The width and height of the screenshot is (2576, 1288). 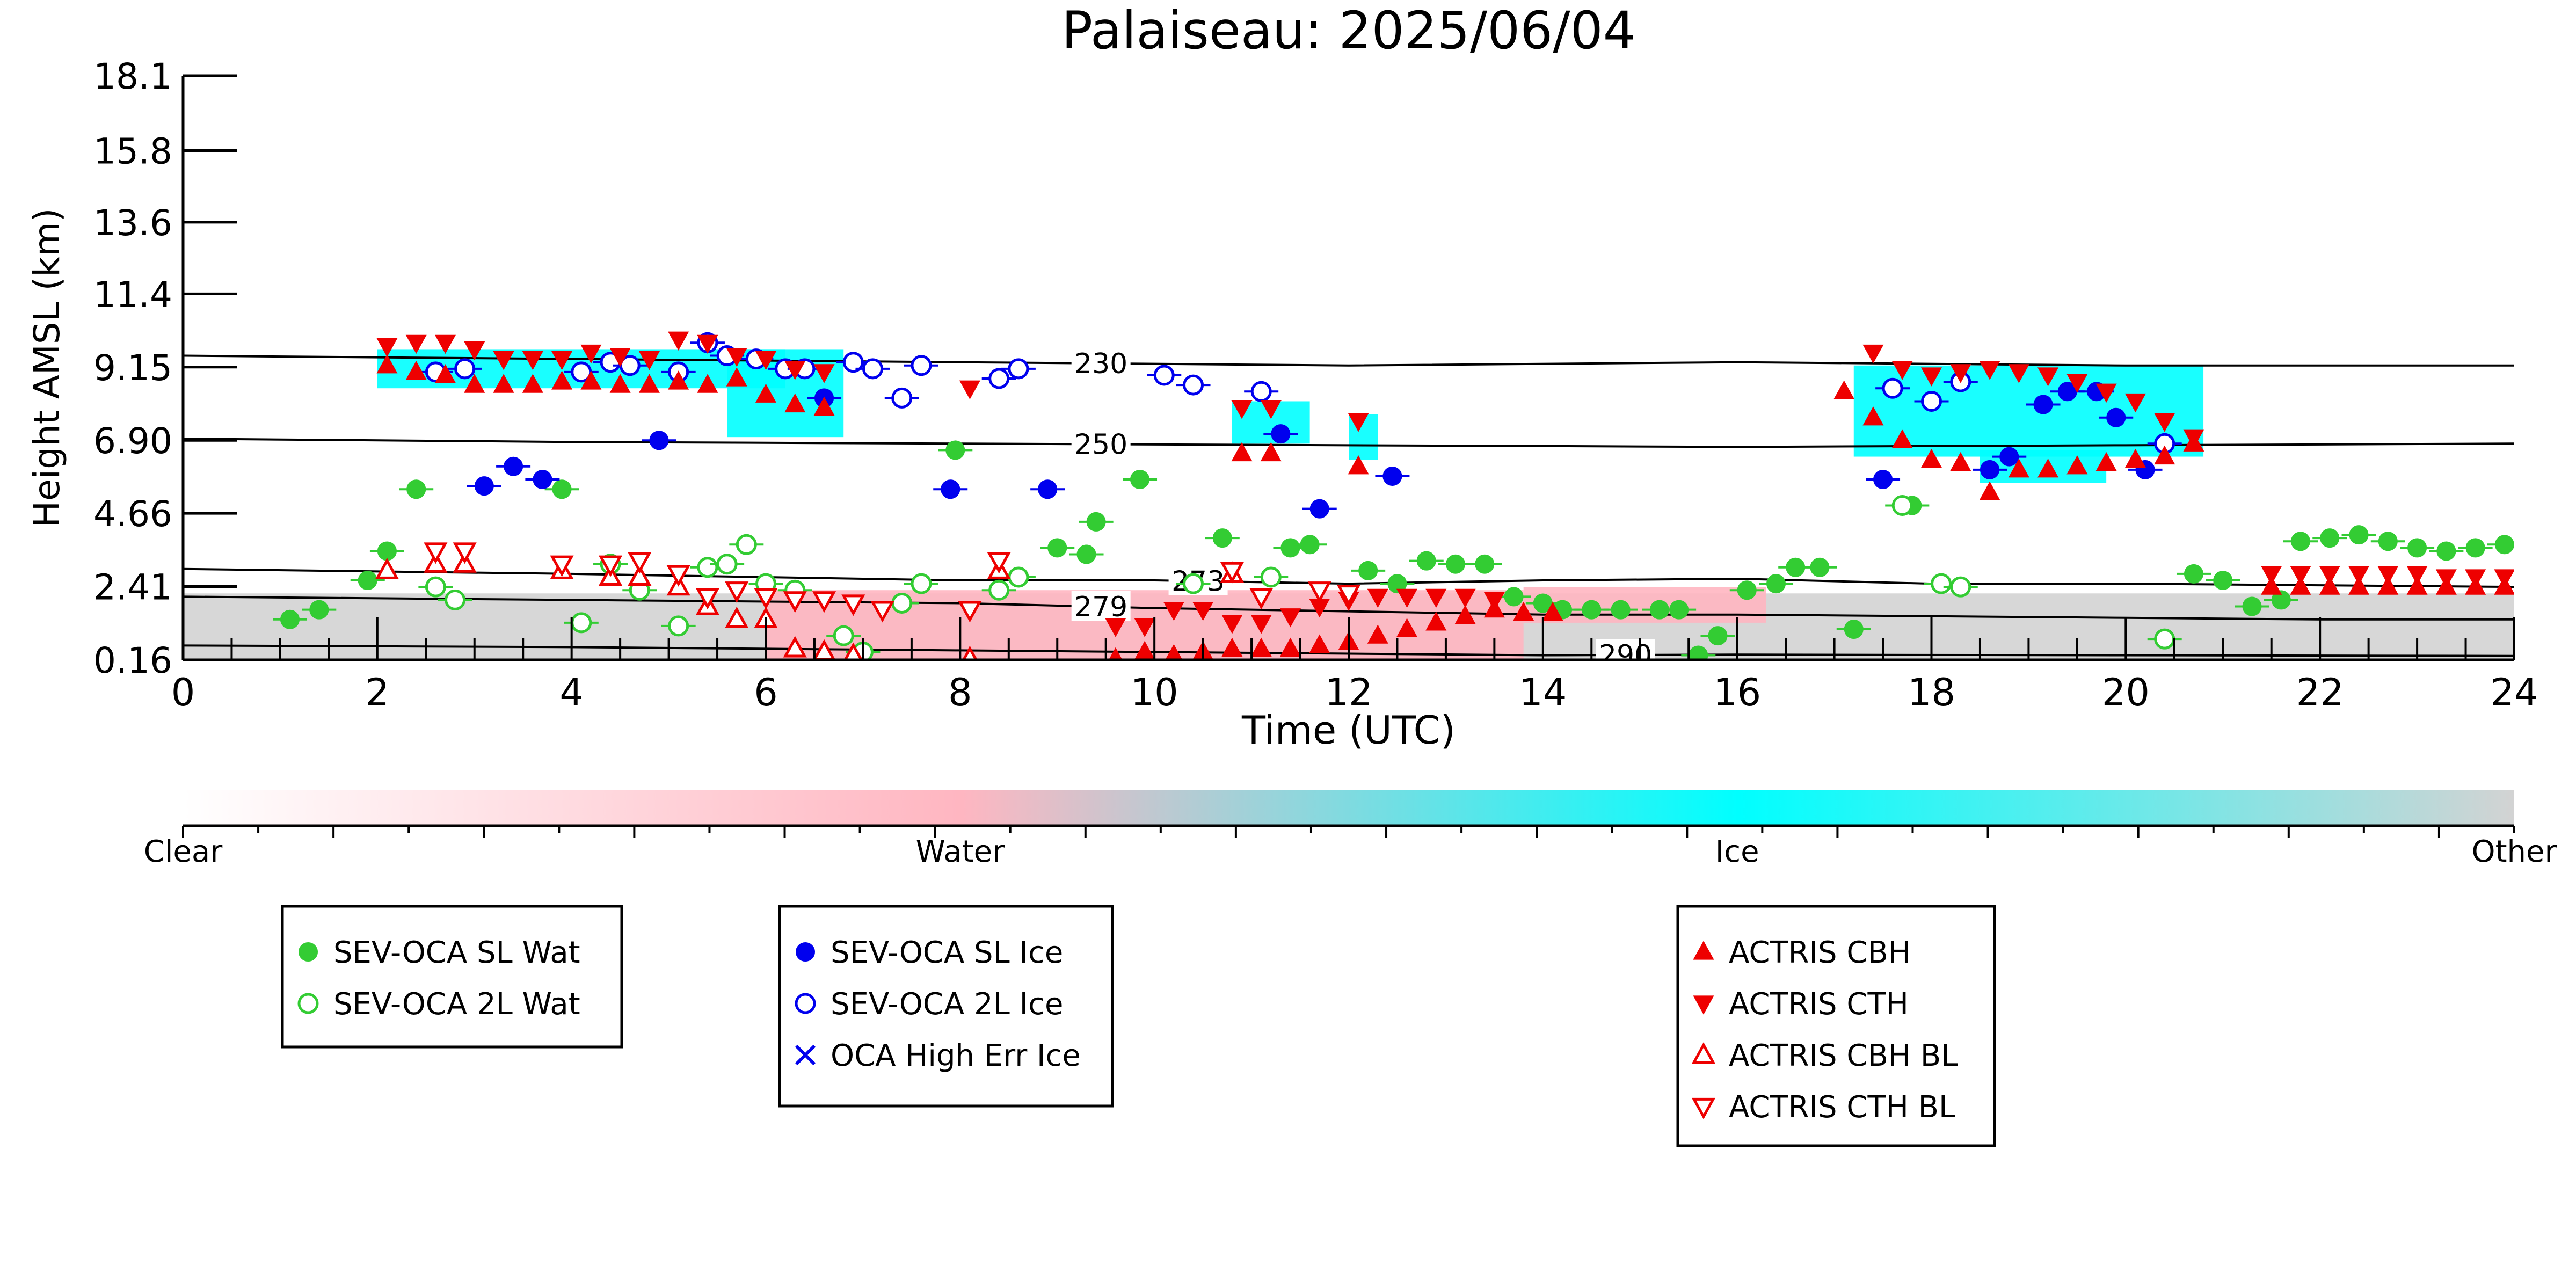 What do you see at coordinates (378, 693) in the screenshot?
I see `x-tick-label: 2` at bounding box center [378, 693].